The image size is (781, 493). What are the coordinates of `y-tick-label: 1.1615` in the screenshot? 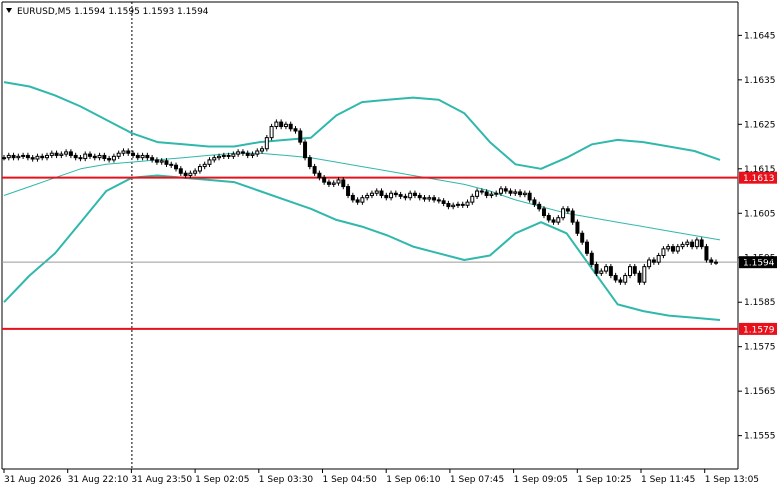 It's located at (760, 170).